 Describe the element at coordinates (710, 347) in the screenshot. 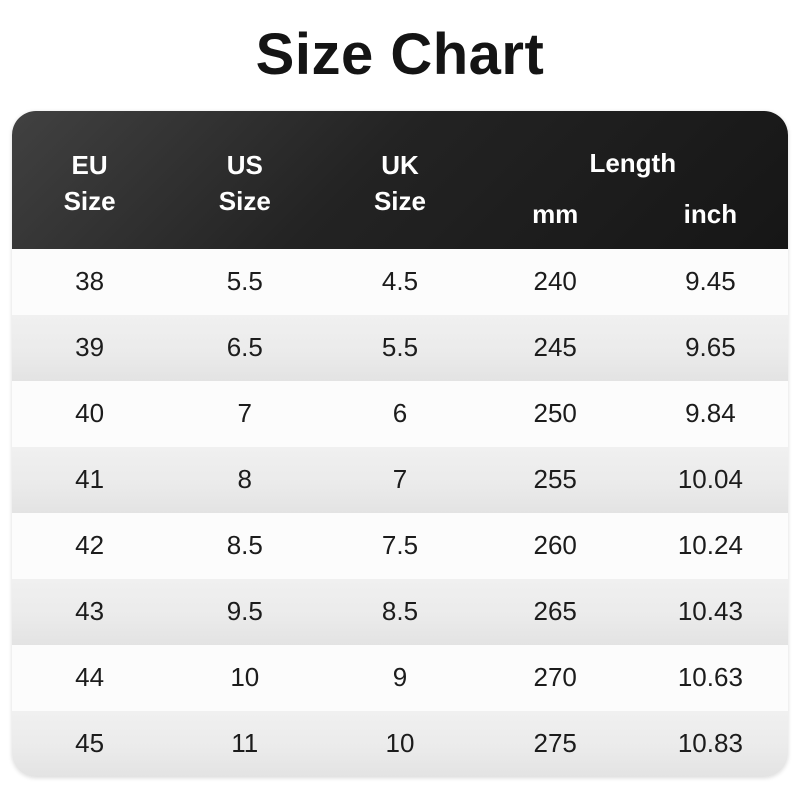

I see `cell-length-inch: 9.65` at that location.